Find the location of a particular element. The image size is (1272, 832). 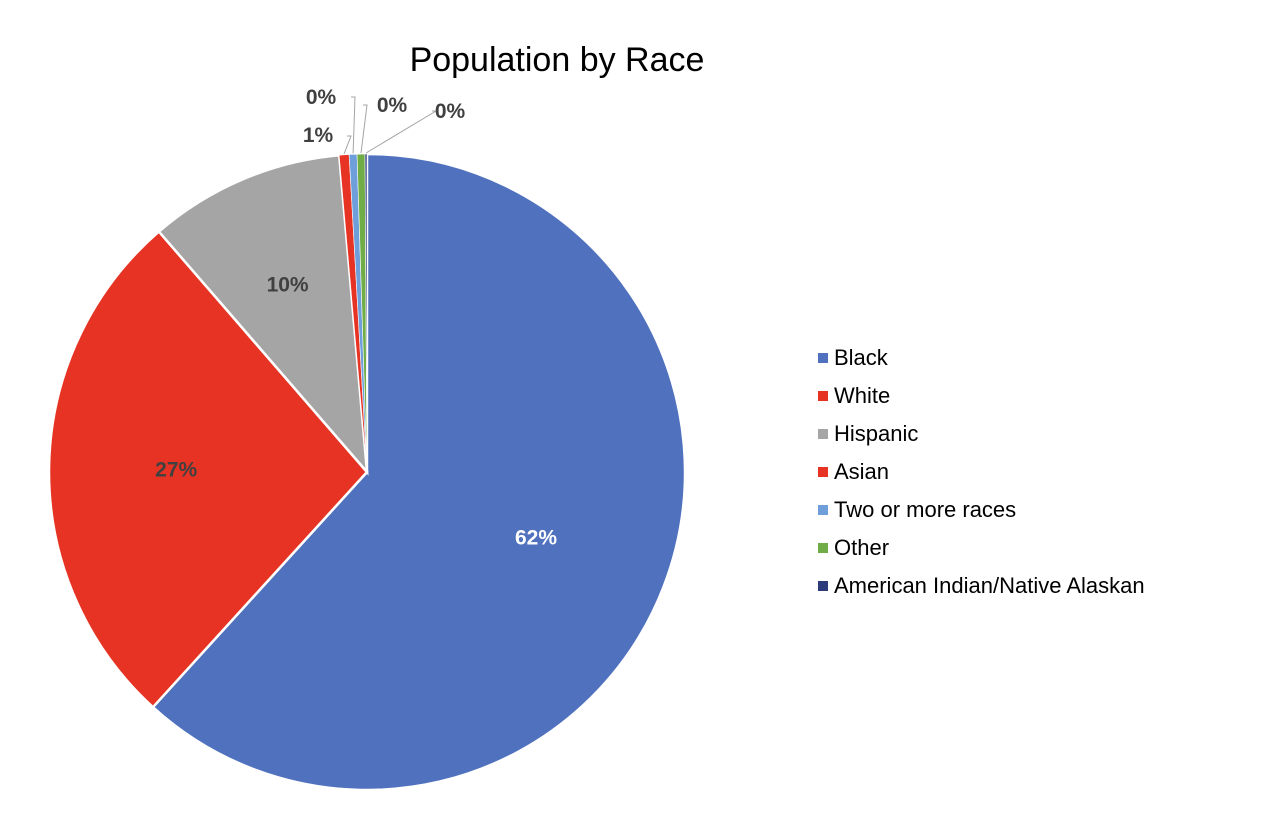

data-label-hispanic: 10% is located at coordinates (288, 285).